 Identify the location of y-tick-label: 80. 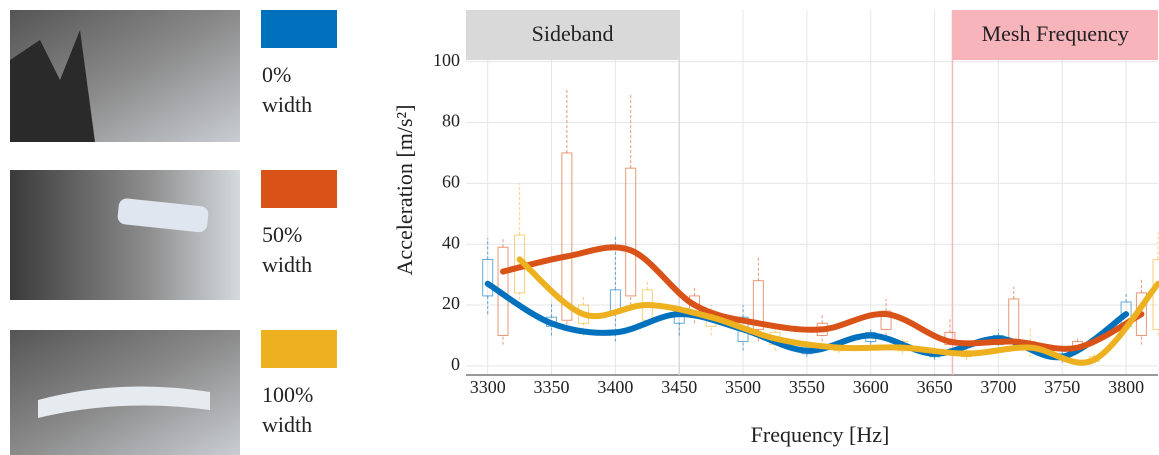
(451, 121).